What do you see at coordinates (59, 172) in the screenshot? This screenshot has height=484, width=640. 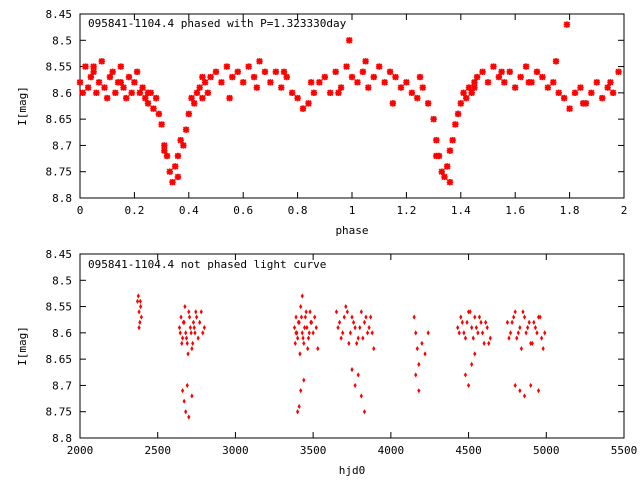 I see `y-tick-label: 8.75` at bounding box center [59, 172].